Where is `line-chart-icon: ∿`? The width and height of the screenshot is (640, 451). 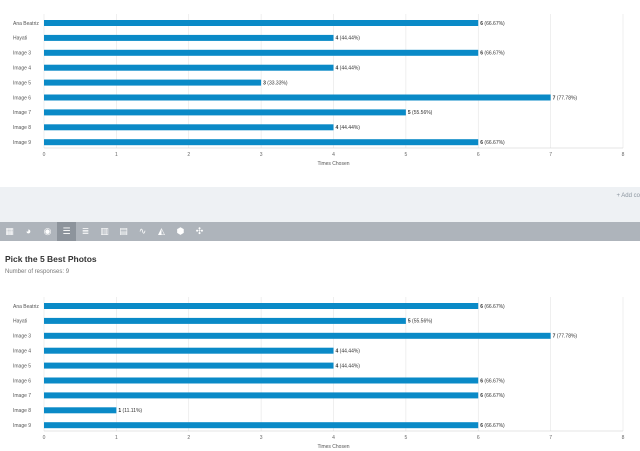 line-chart-icon: ∿ is located at coordinates (142, 231).